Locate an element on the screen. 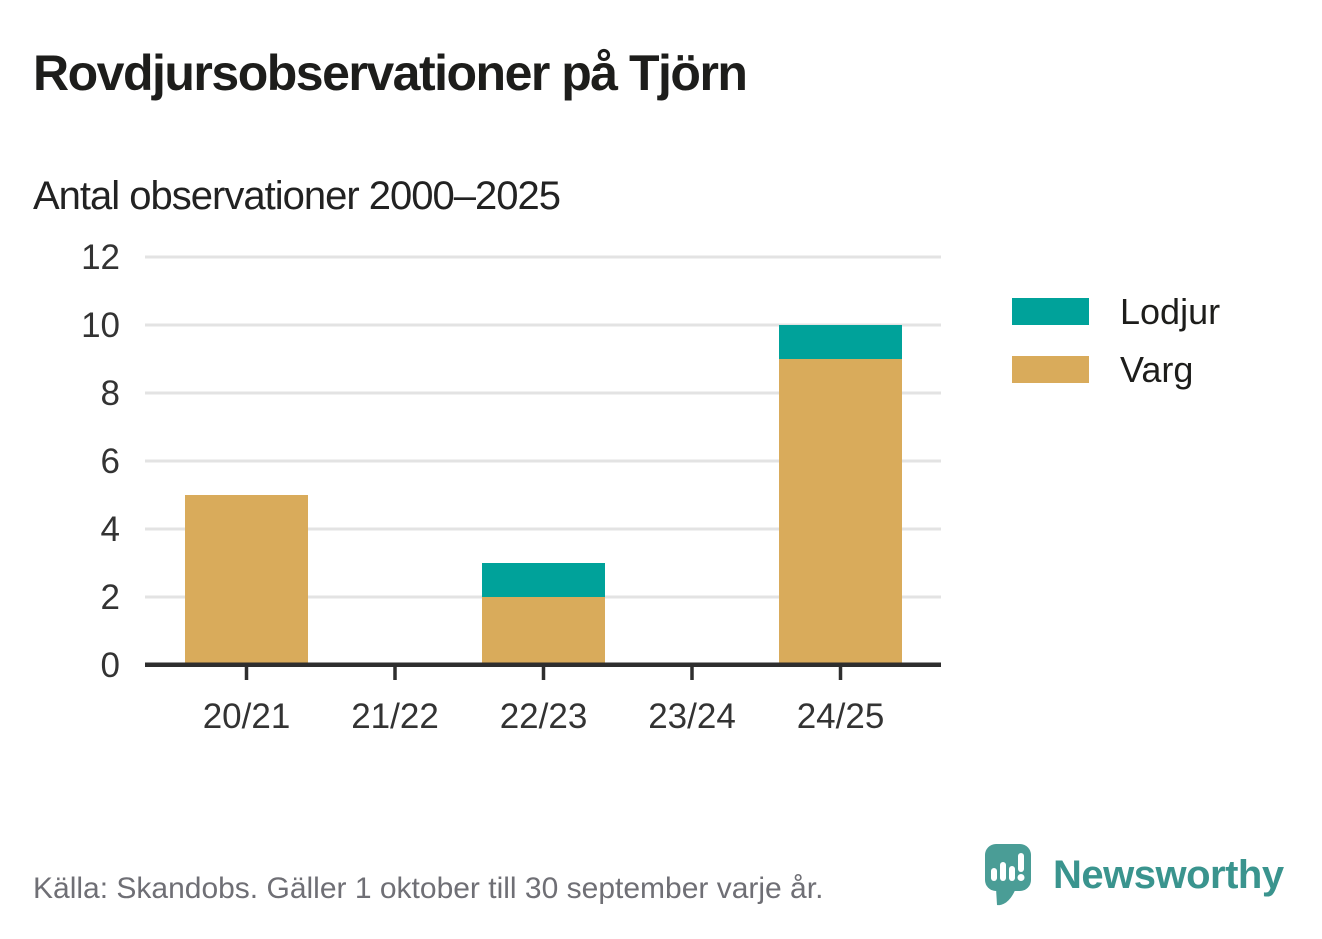 The image size is (1322, 939). x-axis-line is located at coordinates (543, 664).